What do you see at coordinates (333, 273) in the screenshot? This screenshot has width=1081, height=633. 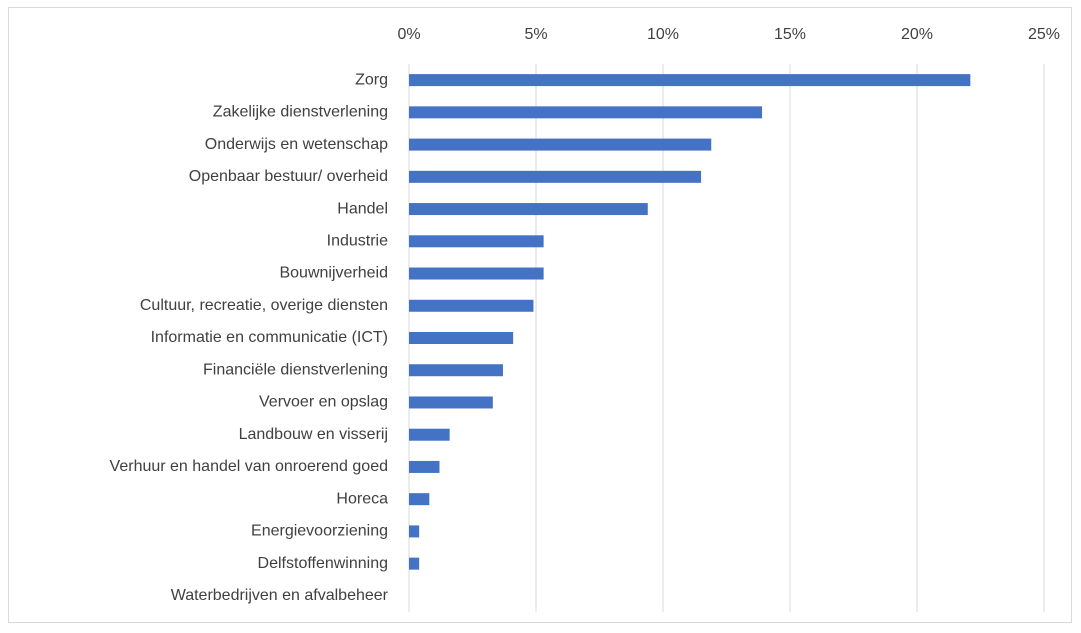 I see `y-tick-label: Bouwnijverheid` at bounding box center [333, 273].